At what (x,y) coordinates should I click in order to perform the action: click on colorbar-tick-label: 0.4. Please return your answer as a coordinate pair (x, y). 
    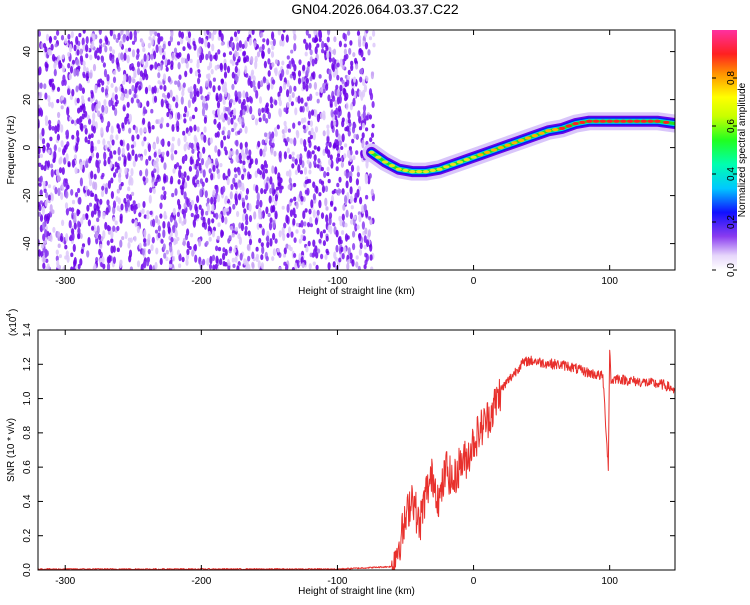
    Looking at the image, I should click on (731, 174).